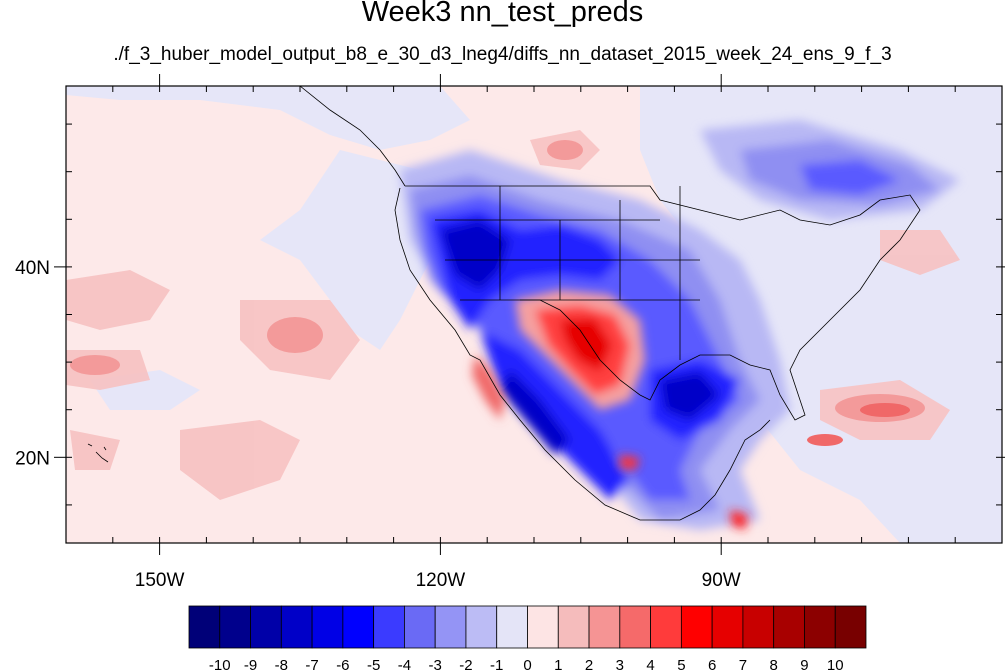 The height and width of the screenshot is (672, 1005). What do you see at coordinates (342, 664) in the screenshot?
I see `colorbar-label: -6` at bounding box center [342, 664].